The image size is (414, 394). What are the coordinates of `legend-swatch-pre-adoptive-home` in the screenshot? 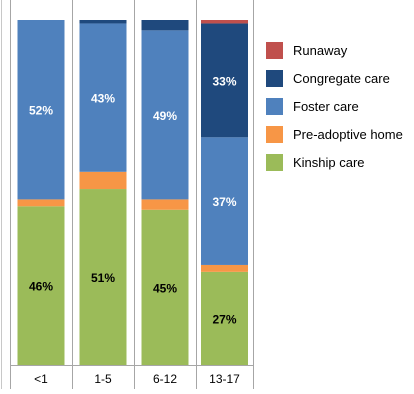 It's located at (274, 134).